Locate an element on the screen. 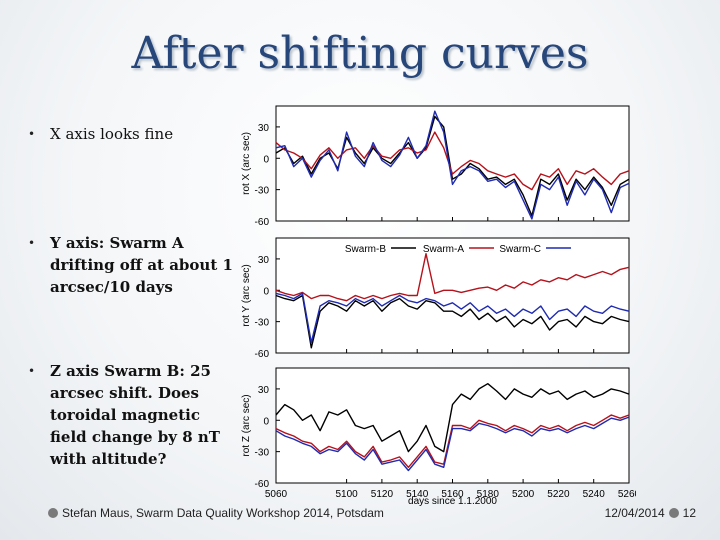 The height and width of the screenshot is (540, 720). x-tick-label: 5140 is located at coordinates (417, 494).